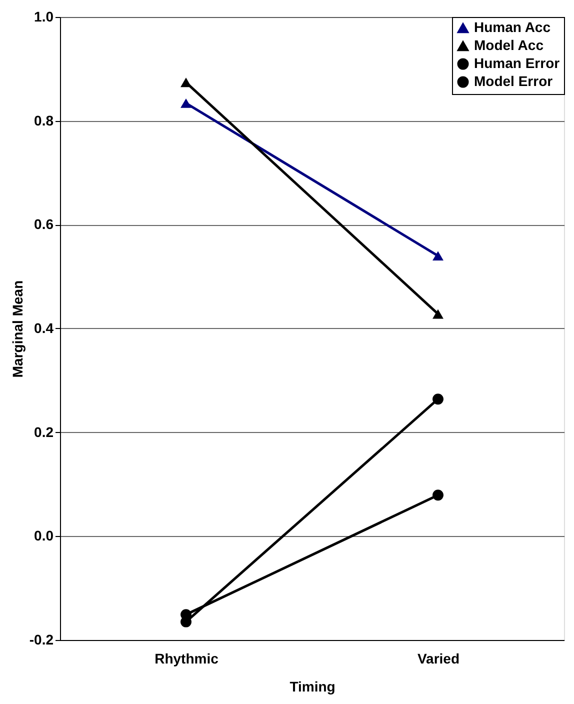 This screenshot has width=574, height=704. What do you see at coordinates (44, 536) in the screenshot?
I see `y-tick-label: 0.0` at bounding box center [44, 536].